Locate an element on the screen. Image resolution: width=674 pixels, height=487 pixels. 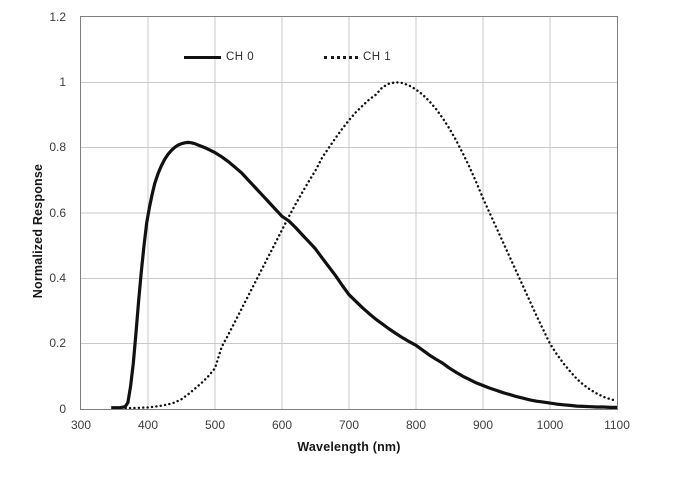
y-tick-label: 0.6 is located at coordinates (57, 212).